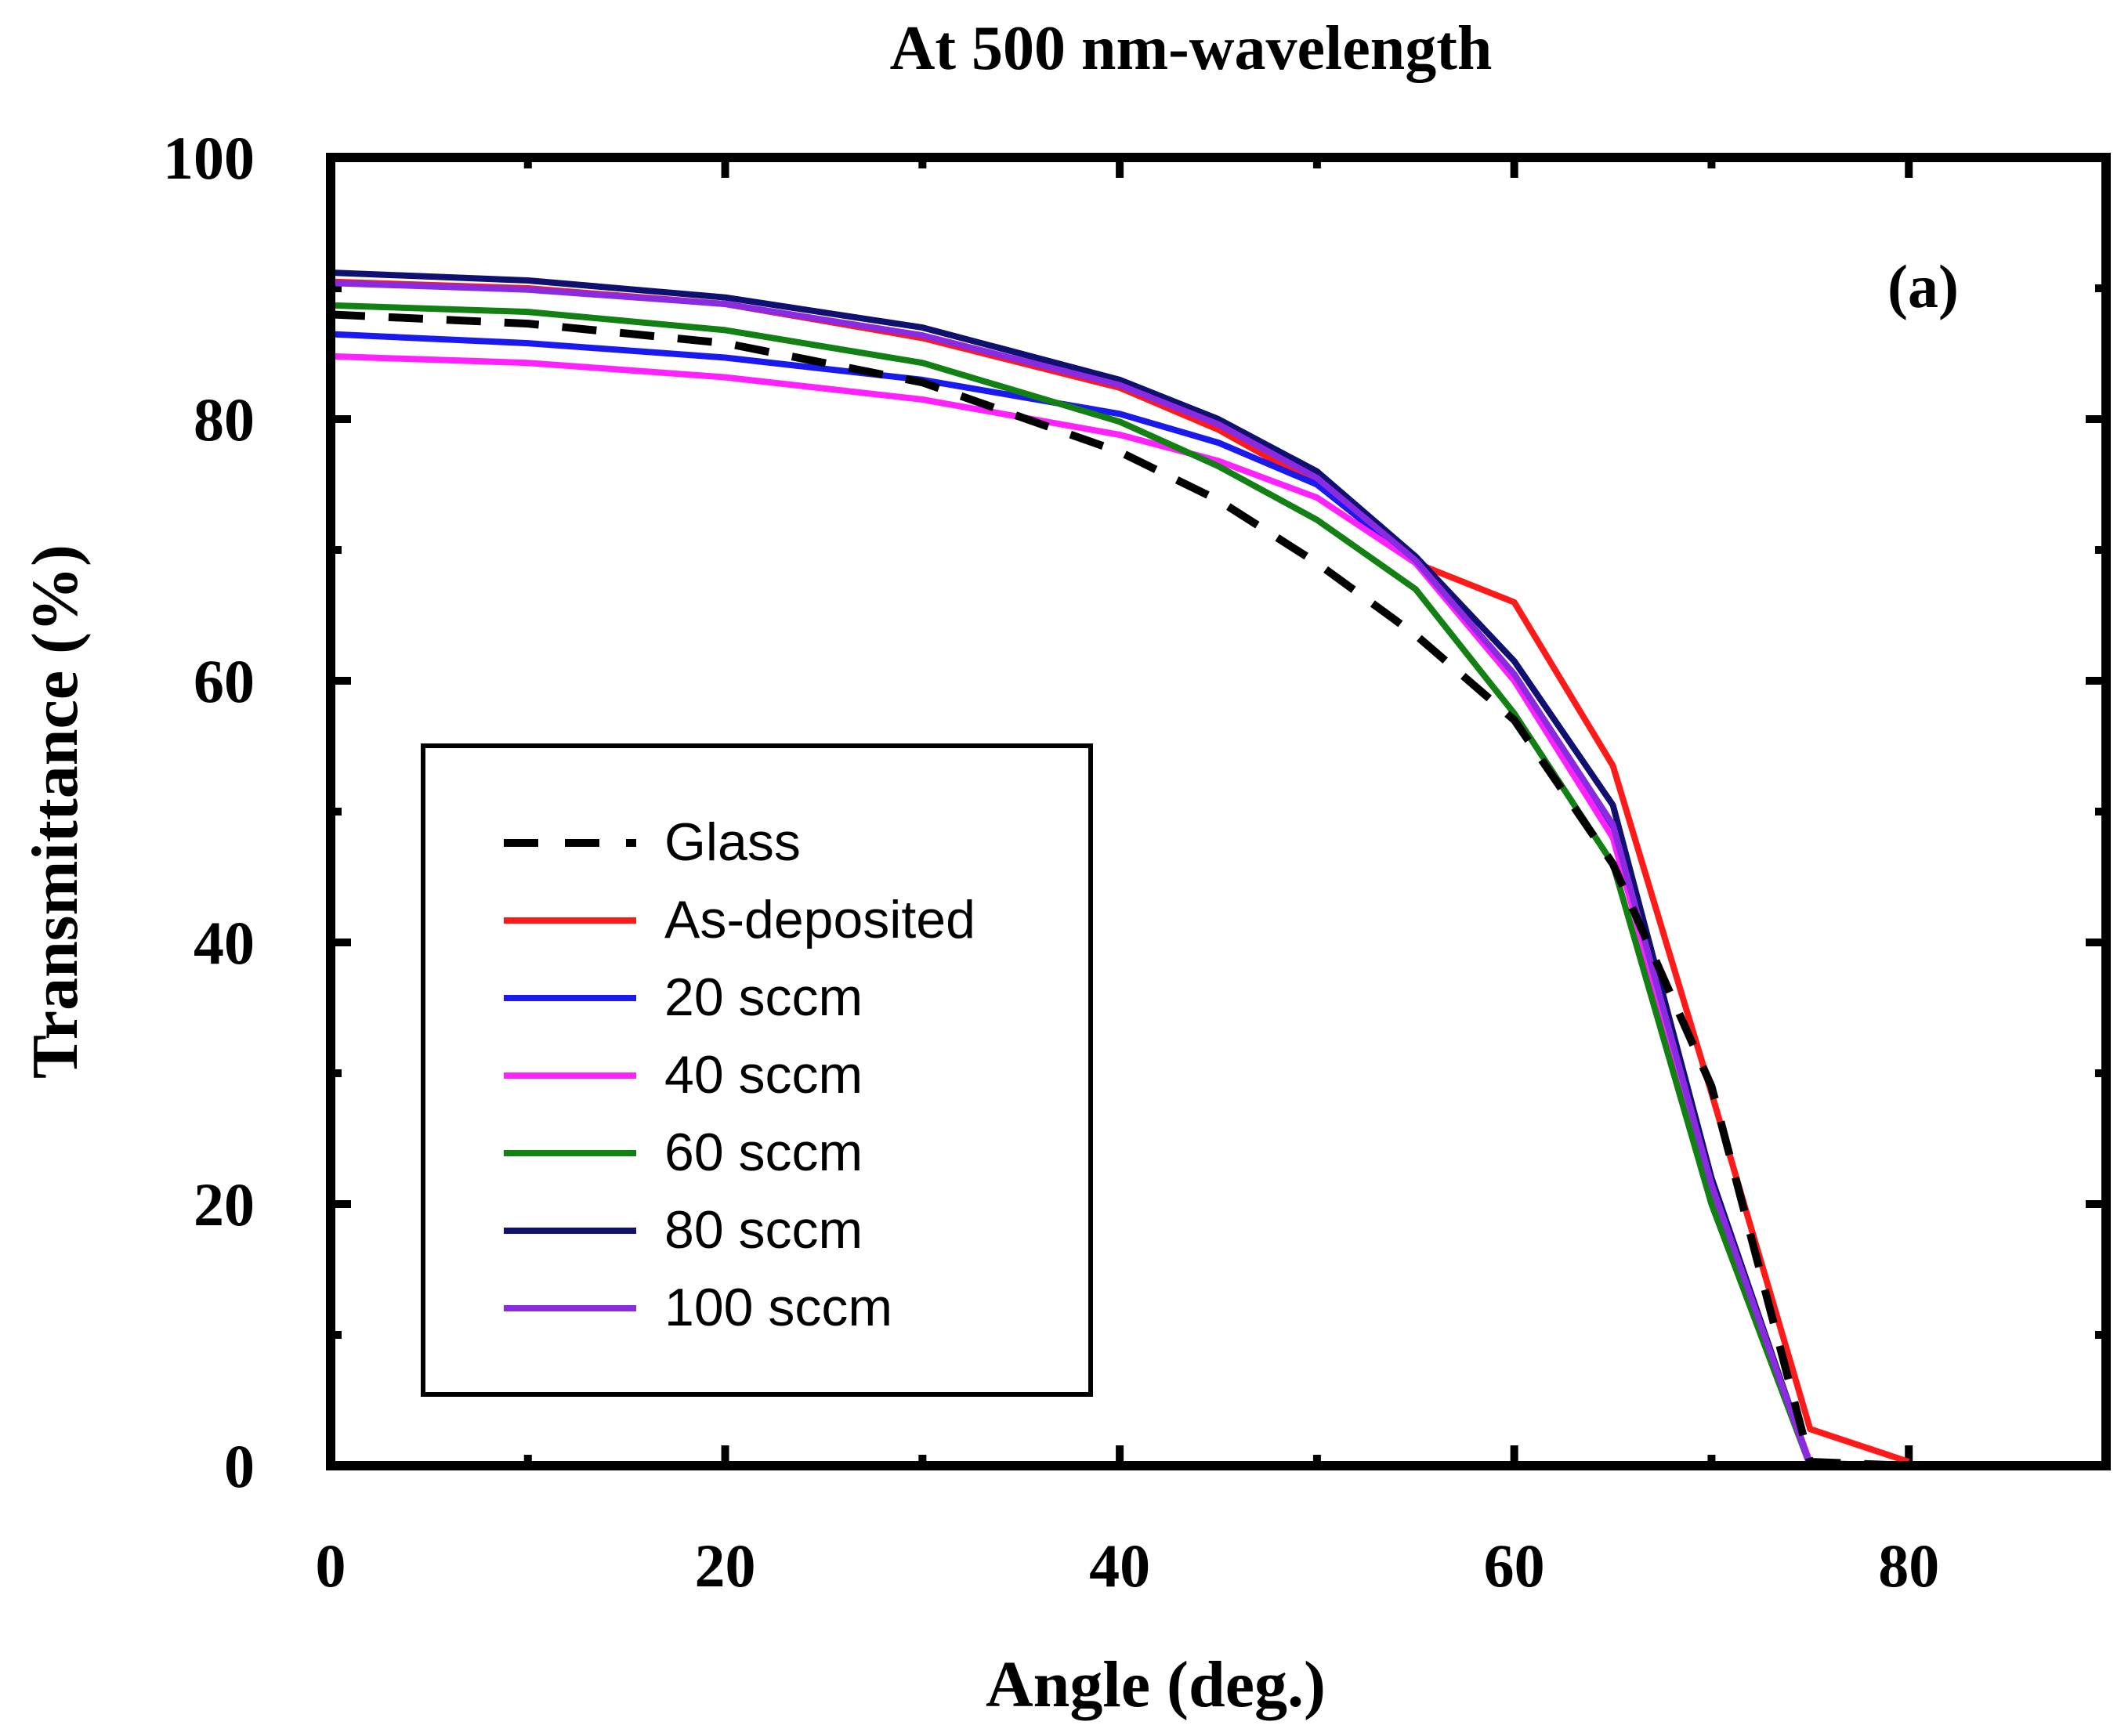 The height and width of the screenshot is (1736, 2128). What do you see at coordinates (763, 1075) in the screenshot?
I see `legend-label-40-sccm: 40 sccm` at bounding box center [763, 1075].